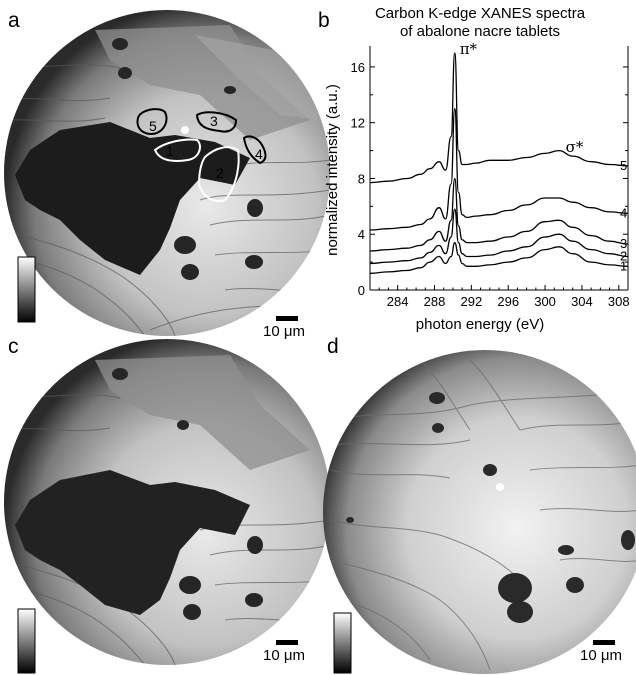  I want to click on x-axis-label: photon energy (eV), so click(480, 324).